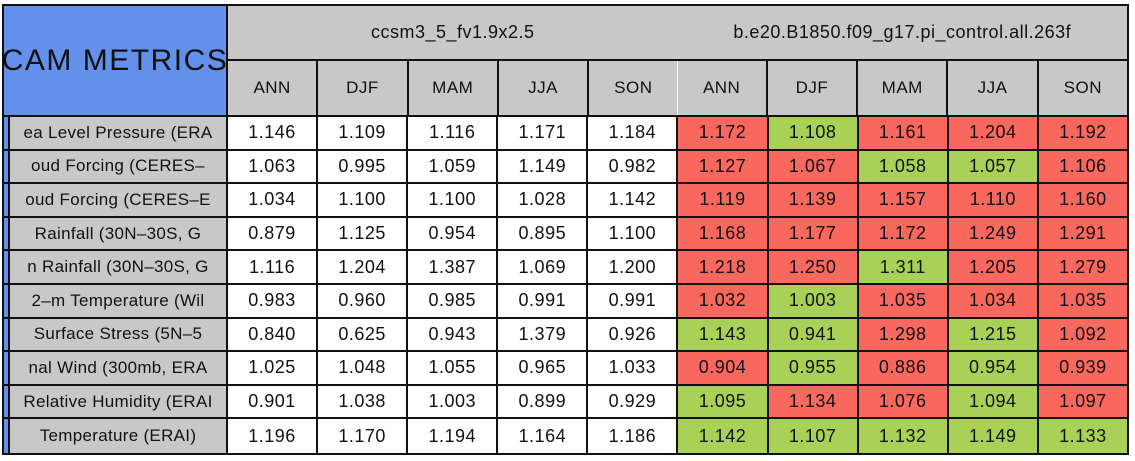 This screenshot has height=461, width=1135. Describe the element at coordinates (453, 369) in the screenshot. I see `metric-cell-case1: 1.055` at that location.